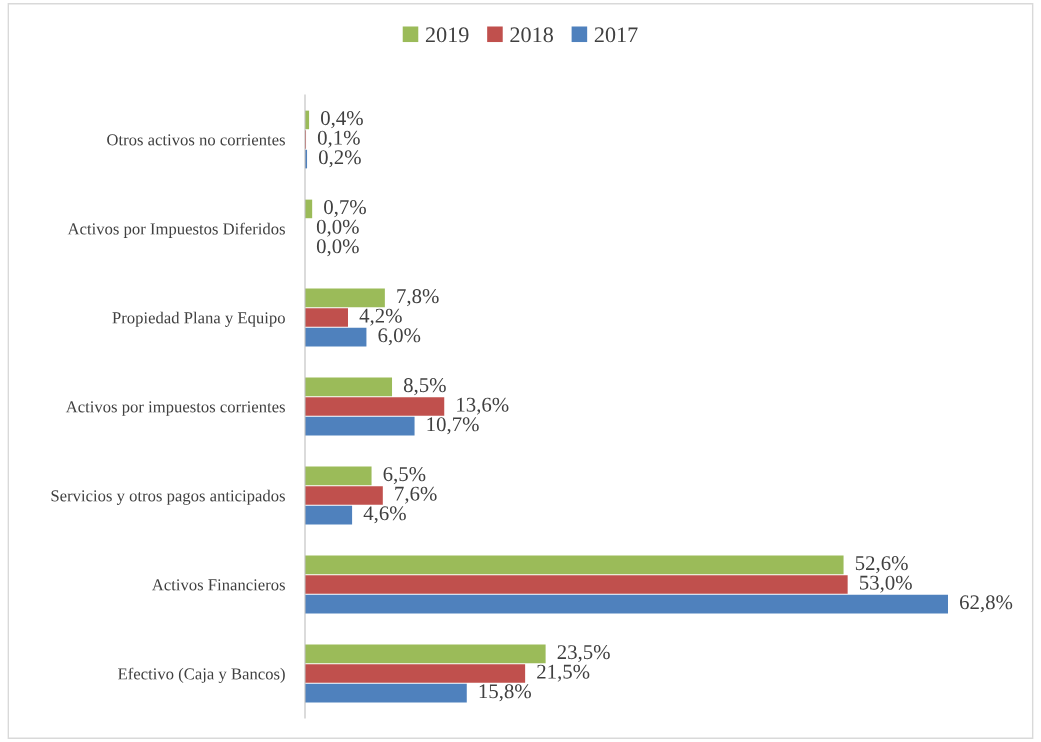  What do you see at coordinates (885, 584) in the screenshot?
I see `data-label: 53,0%` at bounding box center [885, 584].